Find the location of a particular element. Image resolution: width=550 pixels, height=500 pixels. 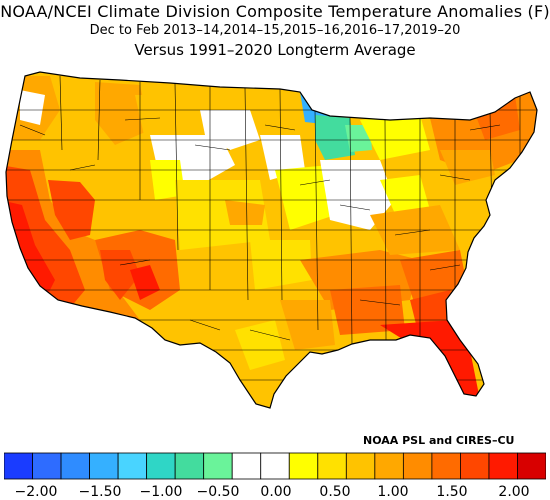

legend-tick-7: 1.00 is located at coordinates (393, 492).